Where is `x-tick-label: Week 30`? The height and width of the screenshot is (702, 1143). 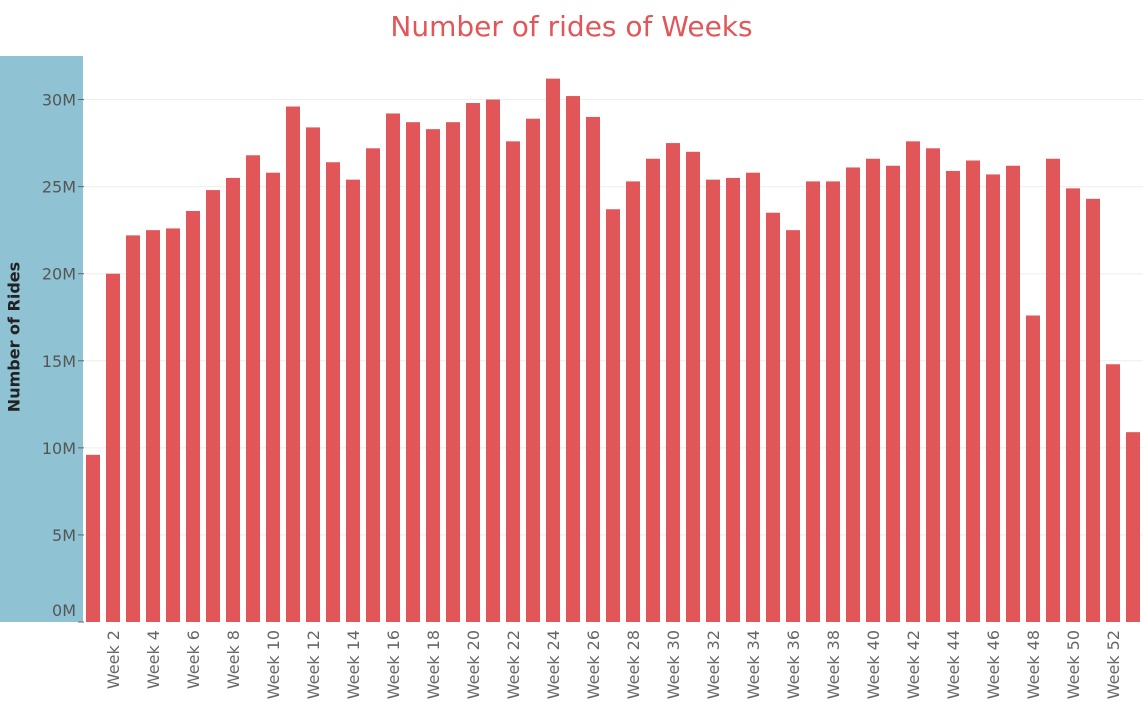
x-tick-label: Week 30 is located at coordinates (673, 664).